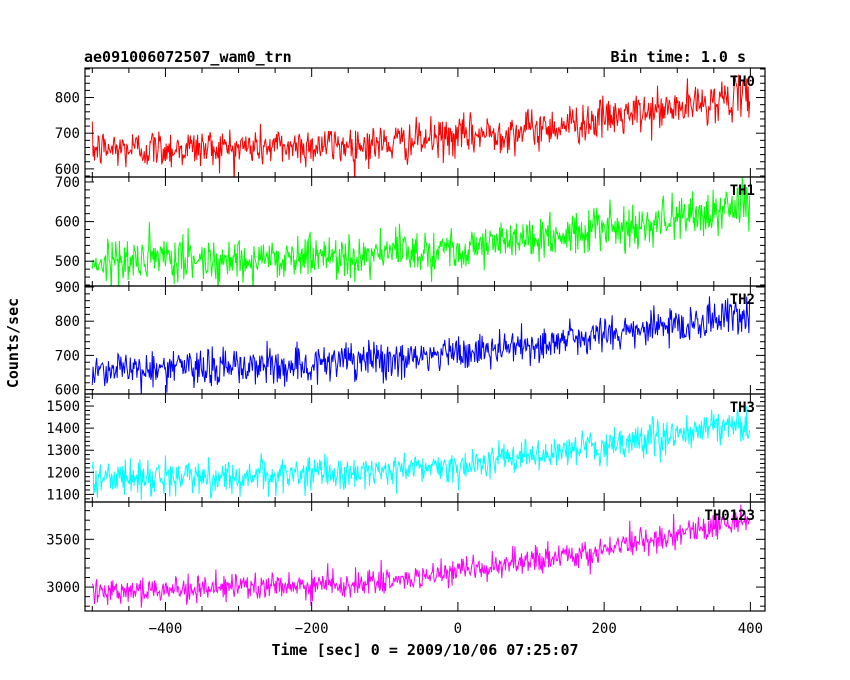 The width and height of the screenshot is (850, 680). What do you see at coordinates (188, 57) in the screenshot?
I see `plot-title: ae091006072507_wam0_trn` at bounding box center [188, 57].